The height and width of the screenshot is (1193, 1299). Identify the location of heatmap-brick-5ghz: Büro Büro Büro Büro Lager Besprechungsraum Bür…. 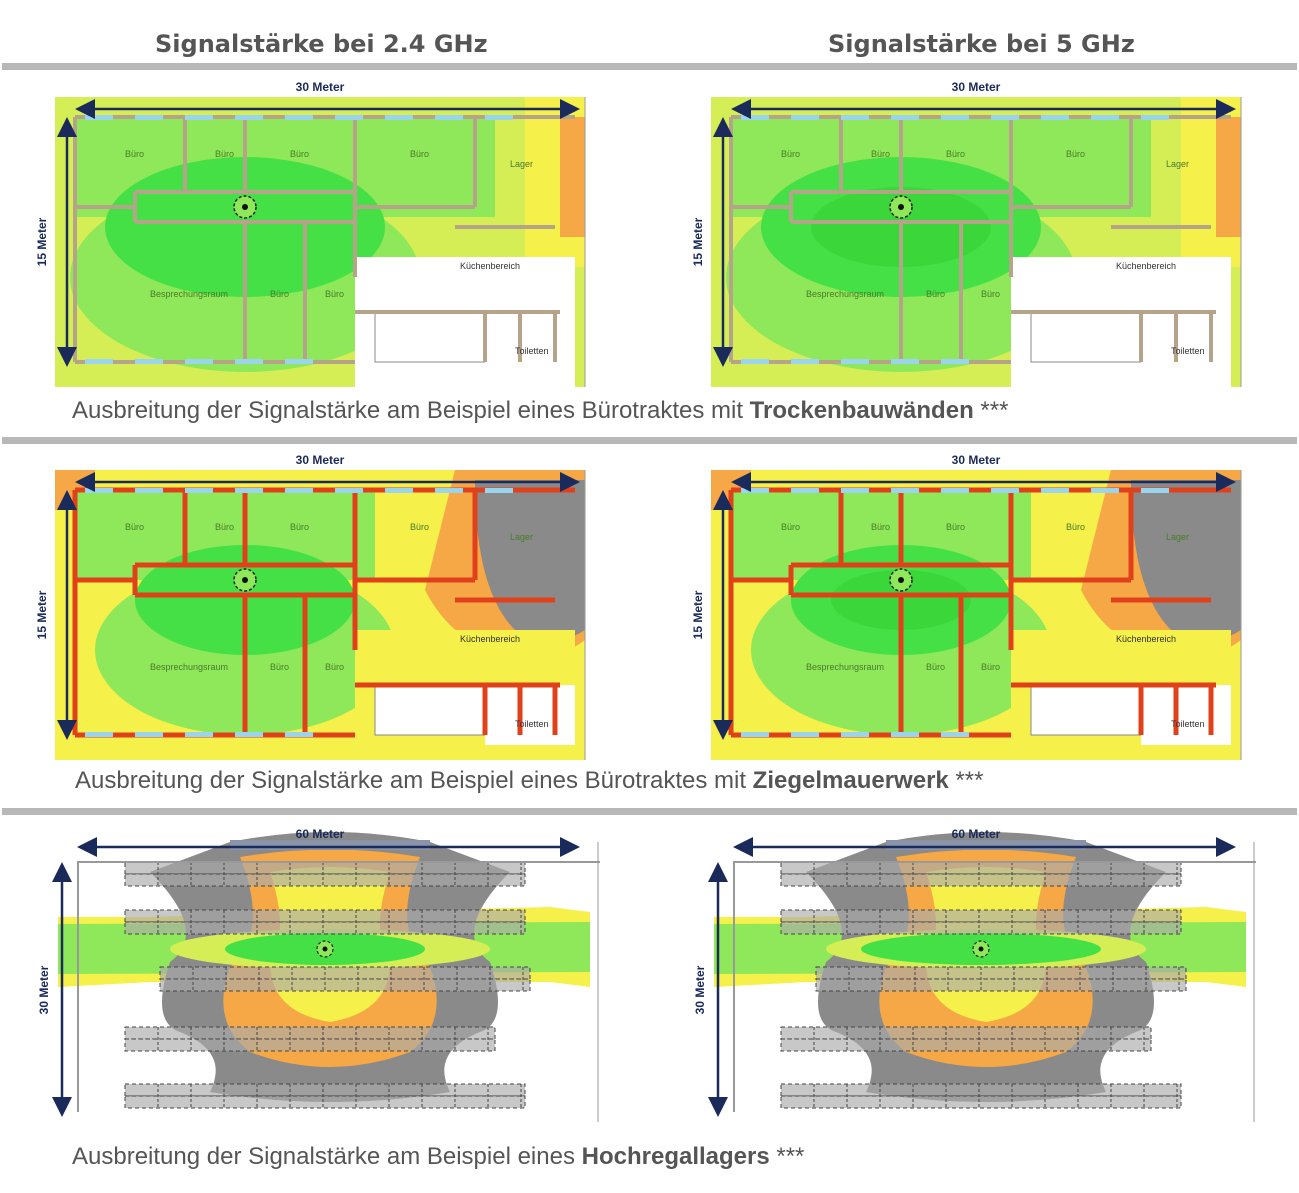
(966, 605).